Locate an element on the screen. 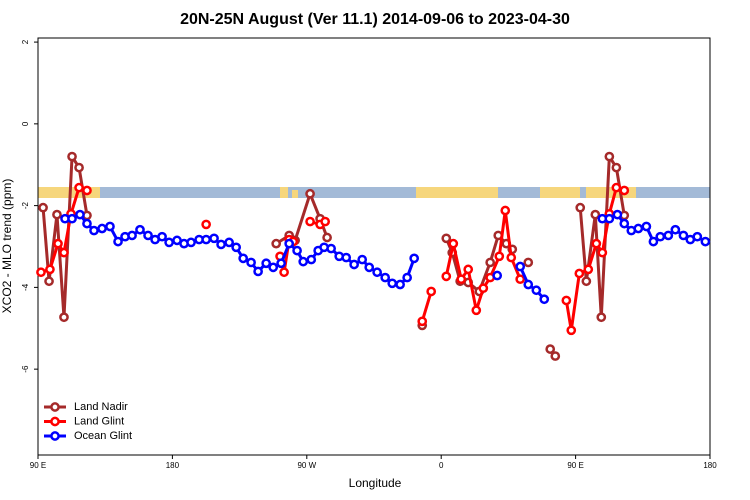  x-tick-label: 90 E is located at coordinates (575, 465).